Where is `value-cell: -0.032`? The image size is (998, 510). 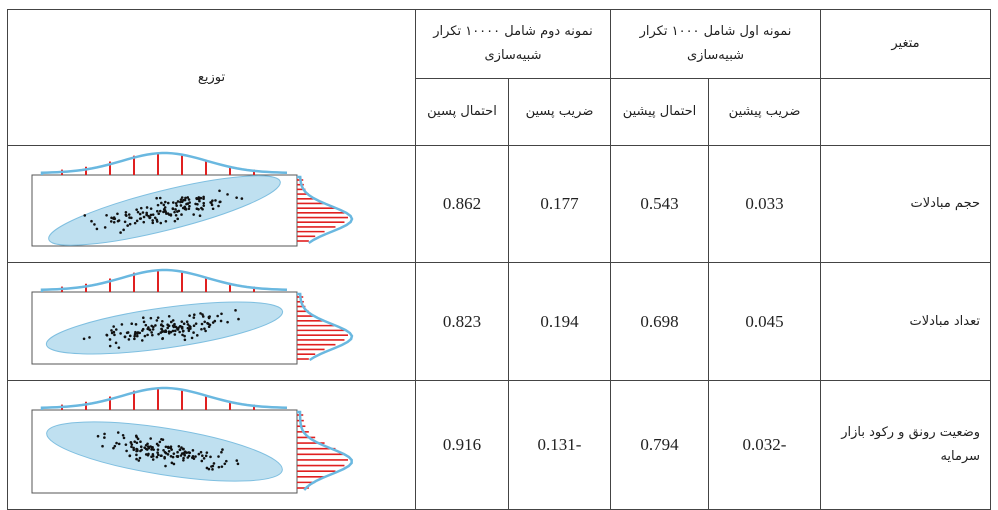
value-cell: -0.032 is located at coordinates (765, 445).